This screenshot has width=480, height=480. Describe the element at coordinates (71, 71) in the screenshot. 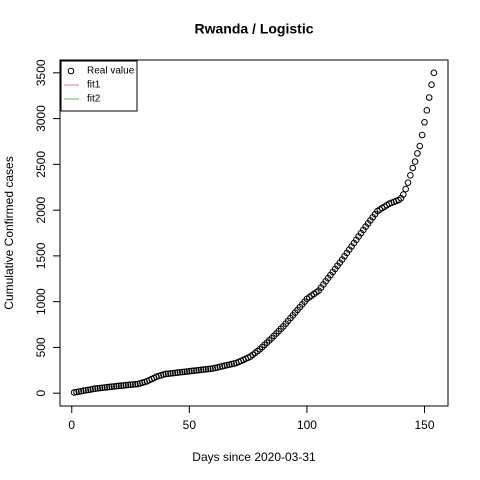

I see `legend-symbol` at that location.